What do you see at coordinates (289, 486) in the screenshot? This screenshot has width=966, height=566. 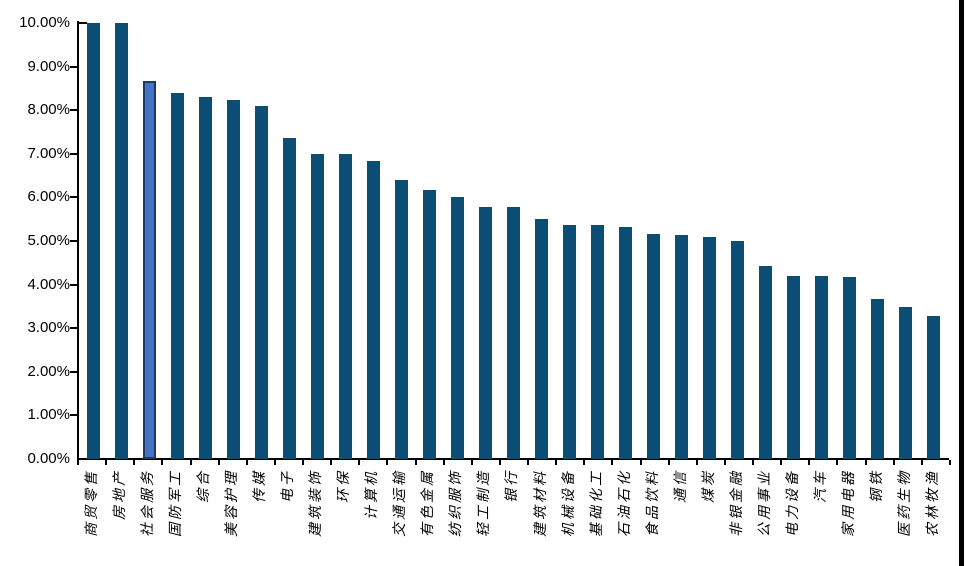 I see `x-tick-label: 电子` at bounding box center [289, 486].